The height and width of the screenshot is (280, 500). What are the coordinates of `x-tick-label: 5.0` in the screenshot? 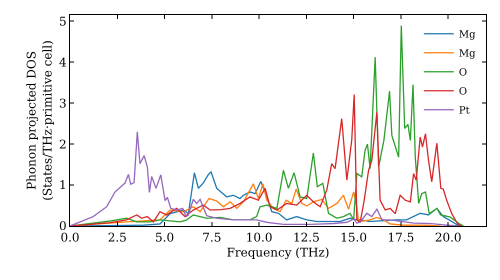 It's located at (164, 237).